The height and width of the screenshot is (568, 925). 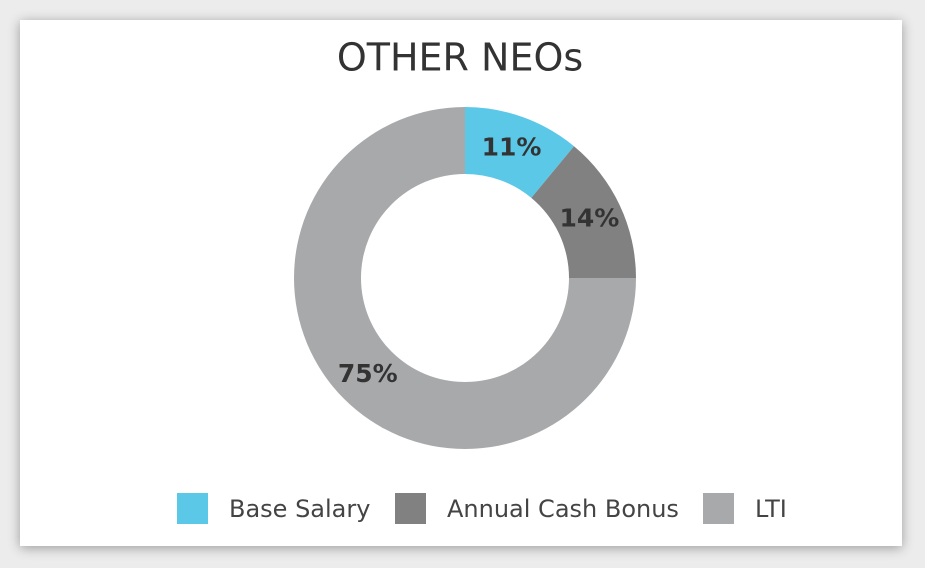 I want to click on chart-title: OTHER NEOs, so click(x=460, y=58).